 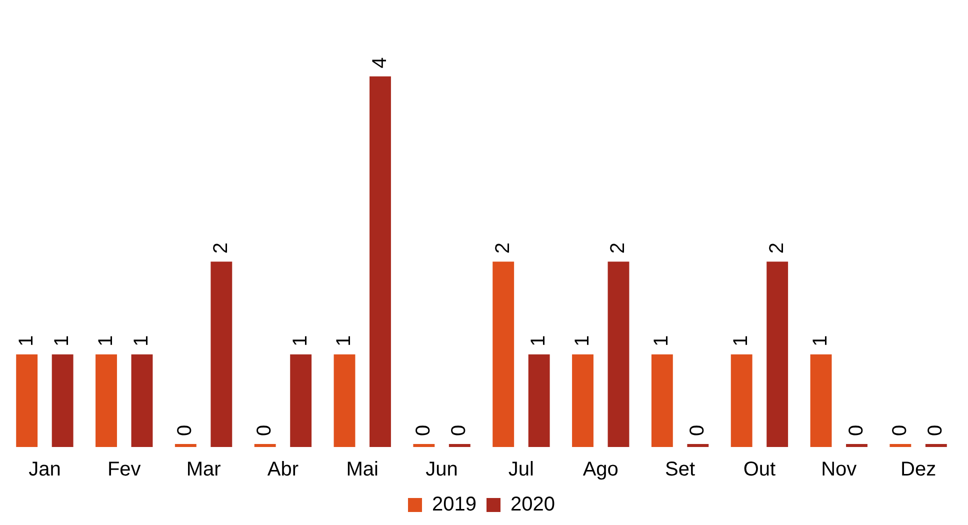 What do you see at coordinates (600, 469) in the screenshot?
I see `x-tick-label: Ago` at bounding box center [600, 469].